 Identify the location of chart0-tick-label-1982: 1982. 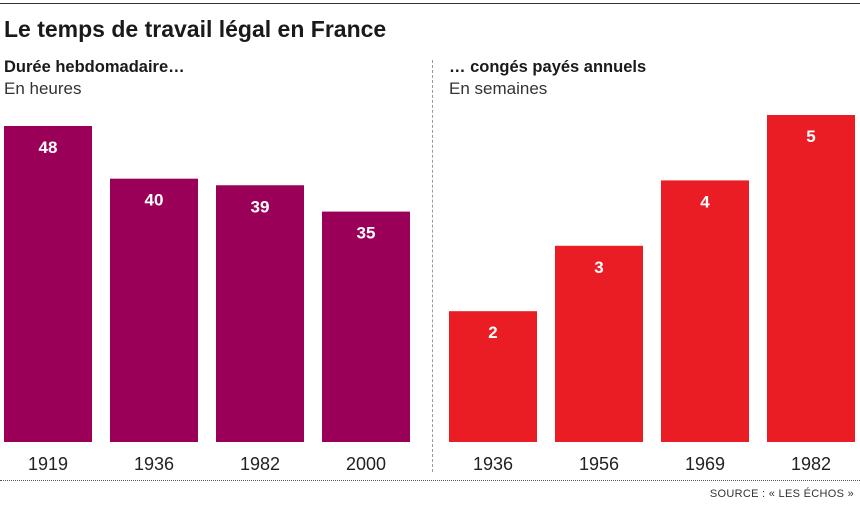
(260, 464).